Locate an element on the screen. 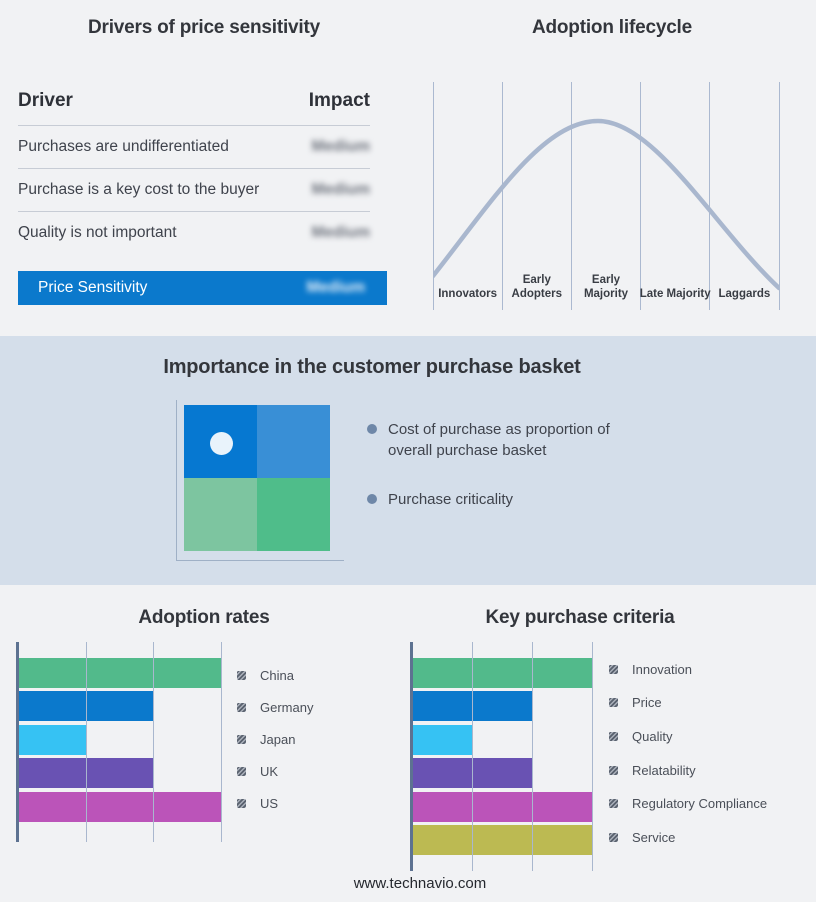 This screenshot has height=902, width=816. adoption-rates-chart is located at coordinates (120, 742).